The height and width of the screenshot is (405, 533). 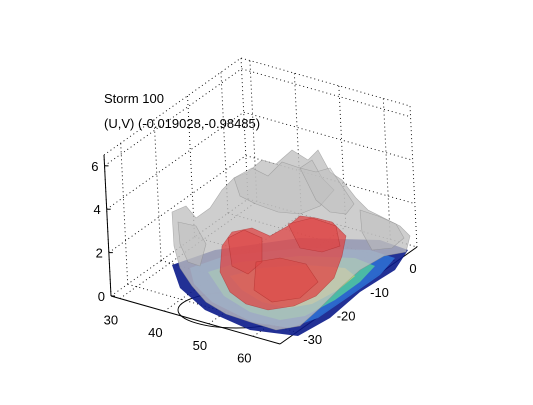 What do you see at coordinates (312, 339) in the screenshot?
I see `y-tick-label: -30` at bounding box center [312, 339].